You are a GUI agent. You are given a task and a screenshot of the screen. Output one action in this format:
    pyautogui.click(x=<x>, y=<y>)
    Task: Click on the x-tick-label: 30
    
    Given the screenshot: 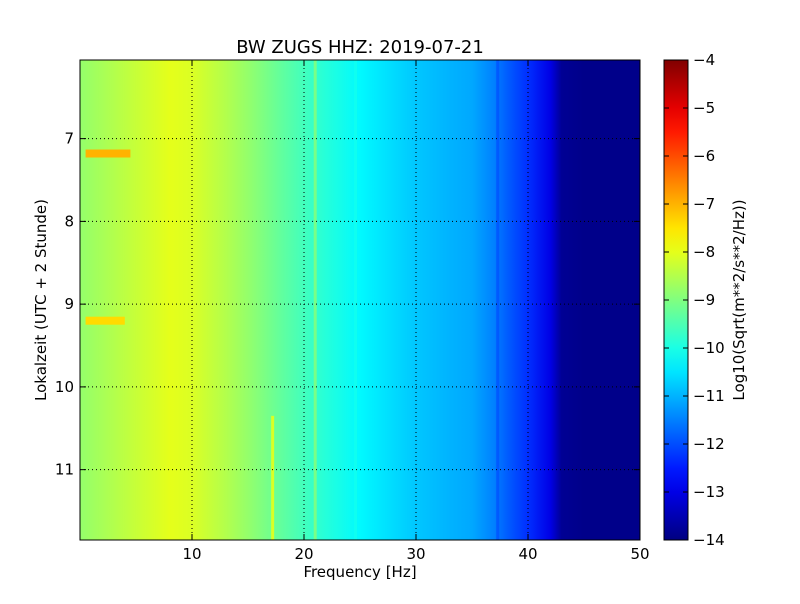 What is the action you would take?
    pyautogui.click(x=415, y=554)
    